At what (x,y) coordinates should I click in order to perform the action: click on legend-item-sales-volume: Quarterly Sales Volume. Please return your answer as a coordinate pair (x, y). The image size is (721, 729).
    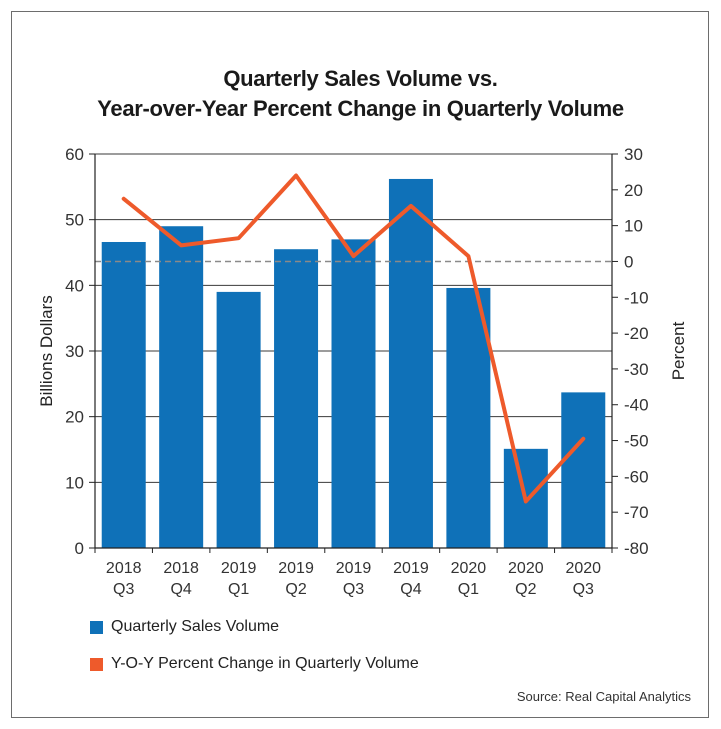
    Looking at the image, I should click on (184, 627).